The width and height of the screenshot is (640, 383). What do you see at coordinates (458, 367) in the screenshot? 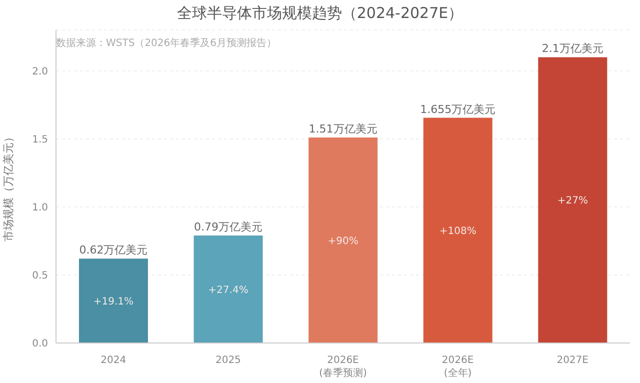
I see `x-tick-label: 2026E (全年)` at bounding box center [458, 367].